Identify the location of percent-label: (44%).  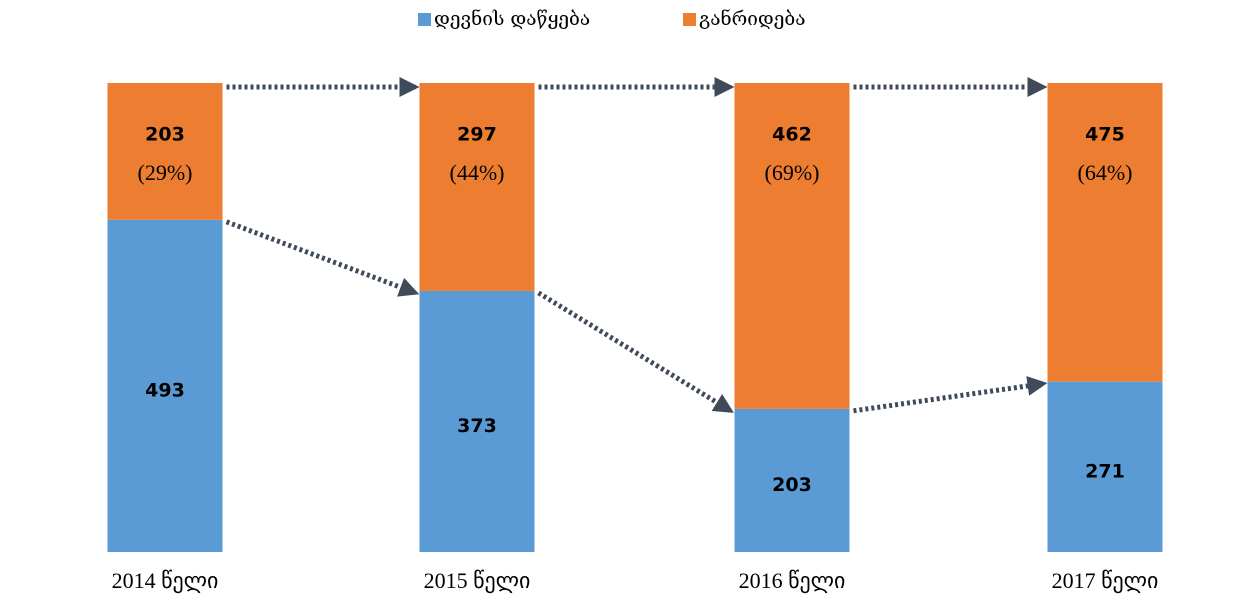
(477, 172).